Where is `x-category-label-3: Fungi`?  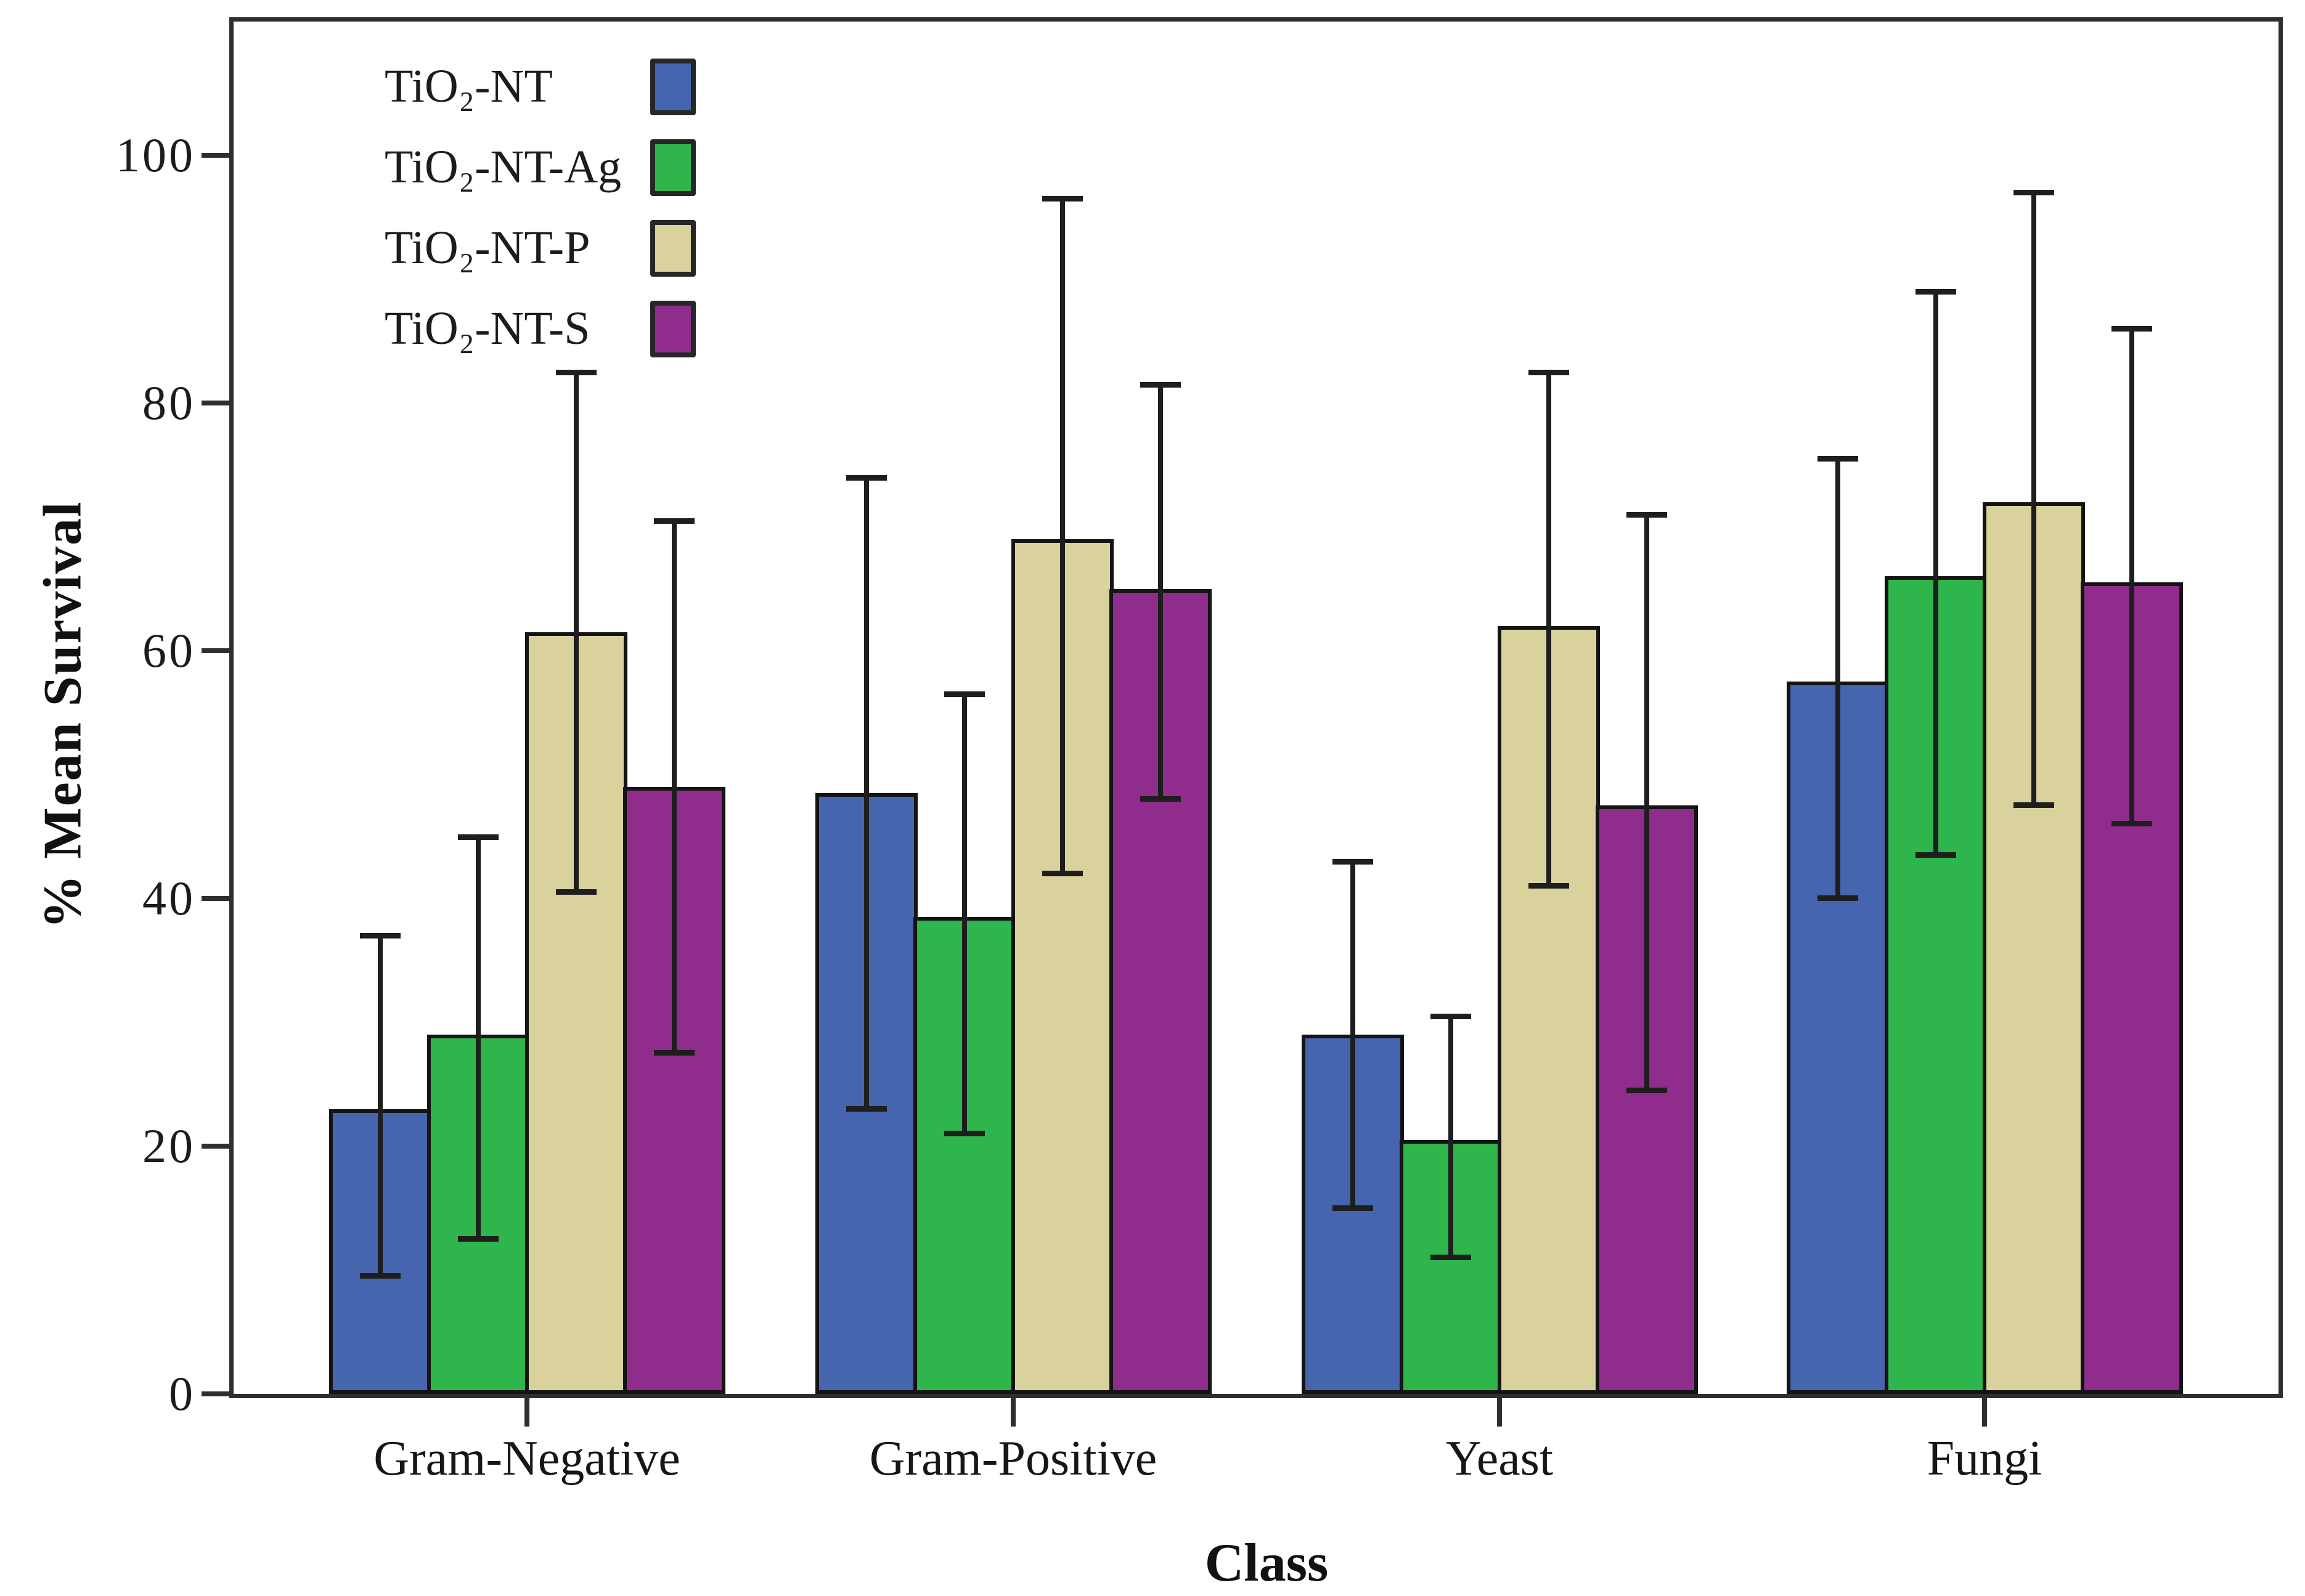 x-category-label-3: Fungi is located at coordinates (1985, 1458).